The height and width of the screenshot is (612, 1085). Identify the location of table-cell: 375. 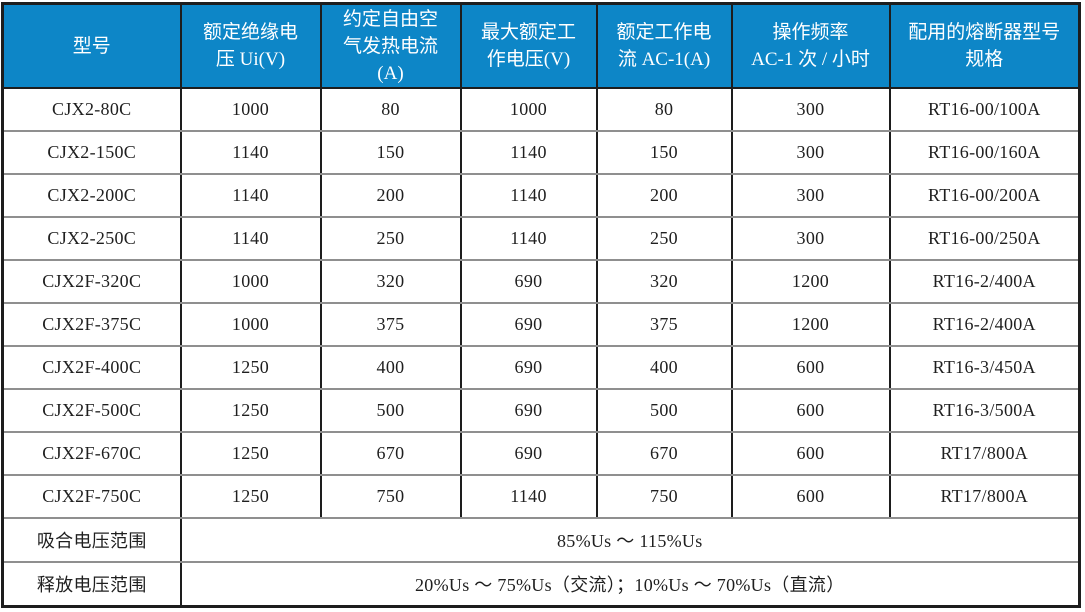
(664, 324).